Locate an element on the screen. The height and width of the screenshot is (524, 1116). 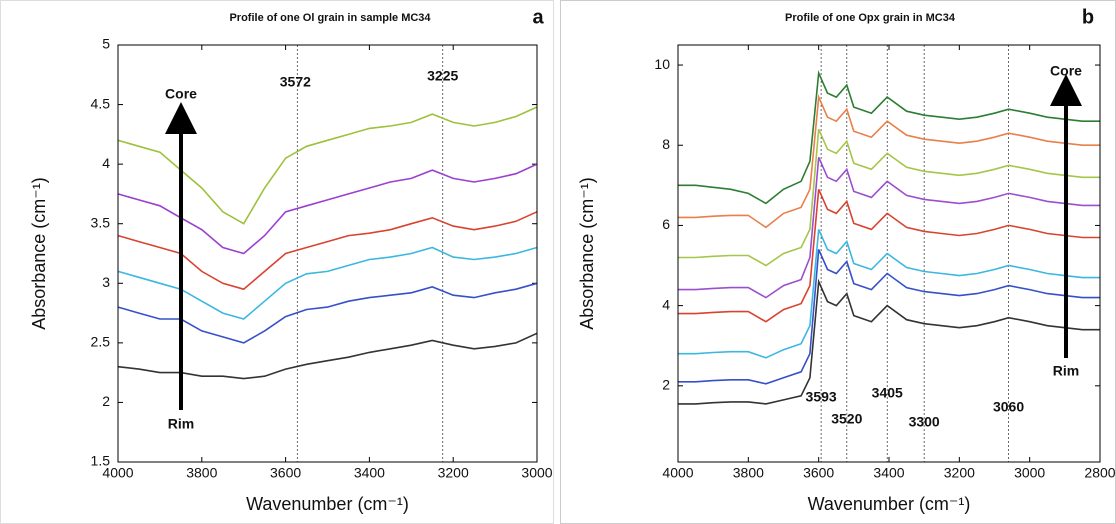
reference-label: 3593 is located at coordinates (821, 397).